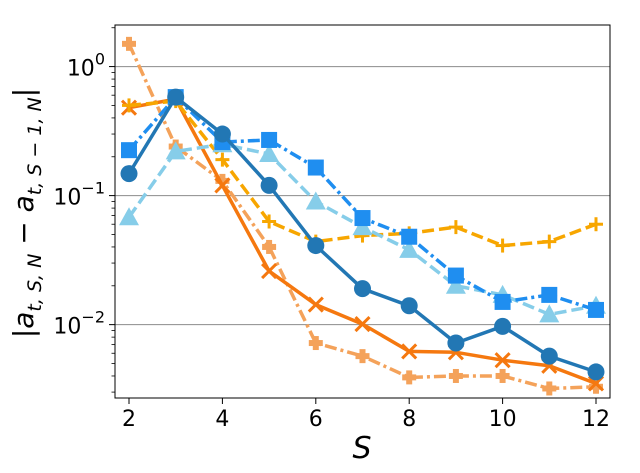 The image size is (640, 473). I want to click on y-tick-label: 10⁰, so click(86, 66).